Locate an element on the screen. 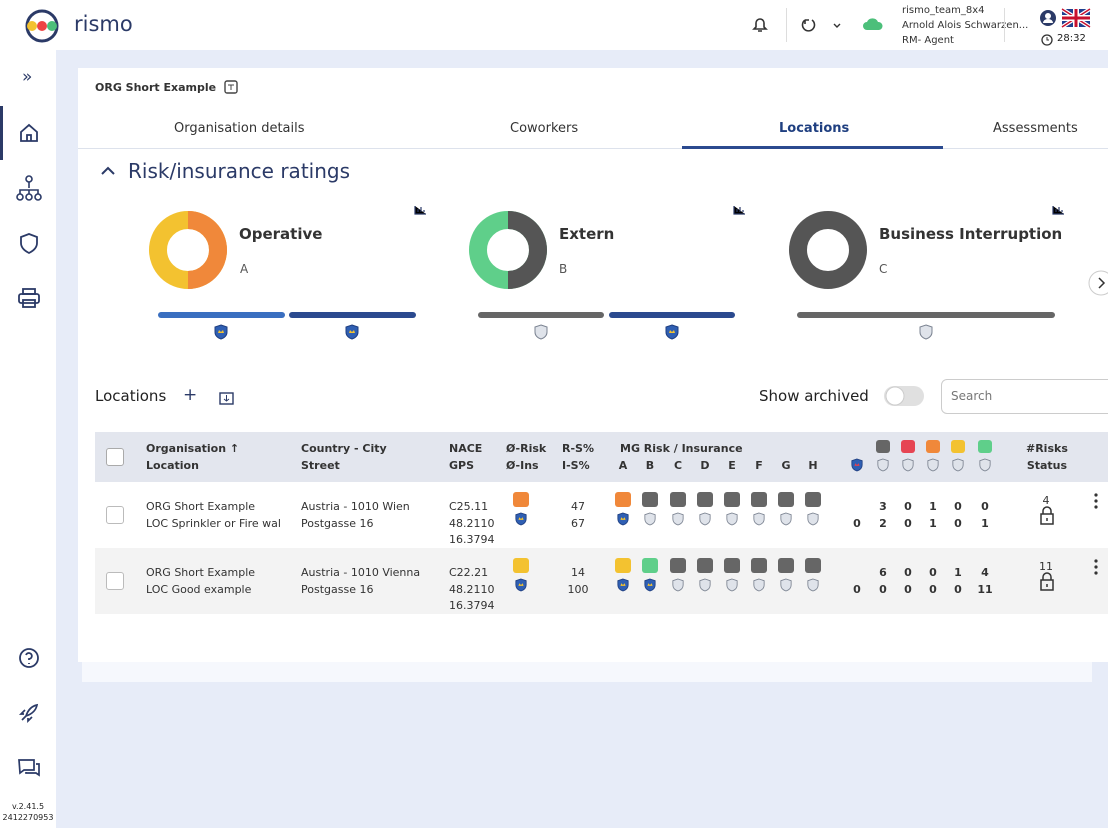  header-text: #Risks is located at coordinates (1047, 448).